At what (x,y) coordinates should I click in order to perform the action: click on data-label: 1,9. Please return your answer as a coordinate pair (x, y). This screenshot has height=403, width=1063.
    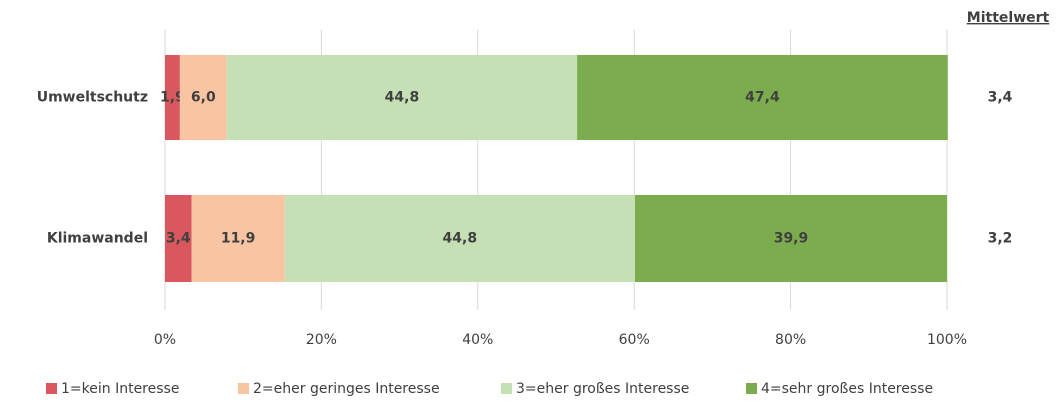
    Looking at the image, I should click on (172, 98).